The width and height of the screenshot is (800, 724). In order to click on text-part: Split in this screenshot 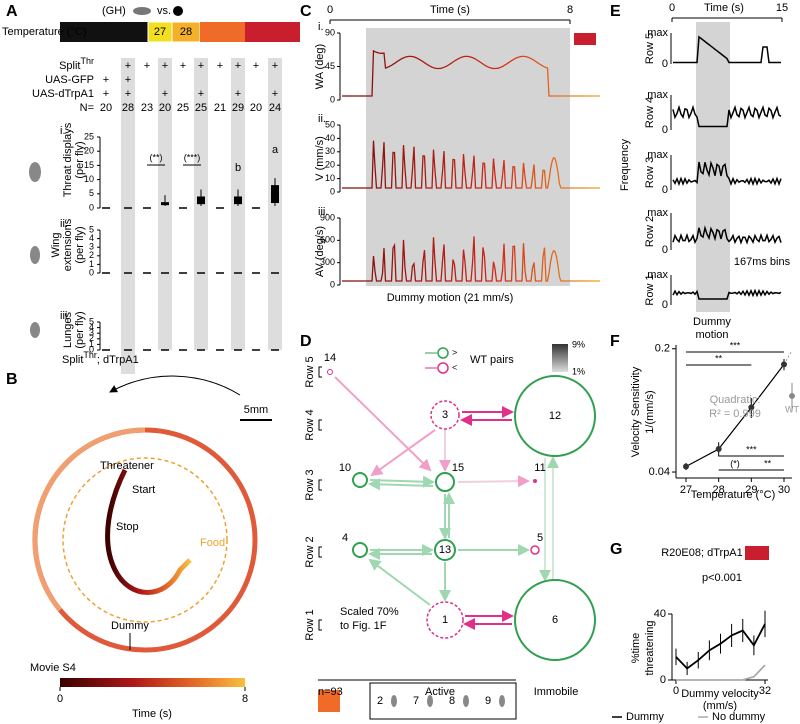, I will do `click(69, 66)`.